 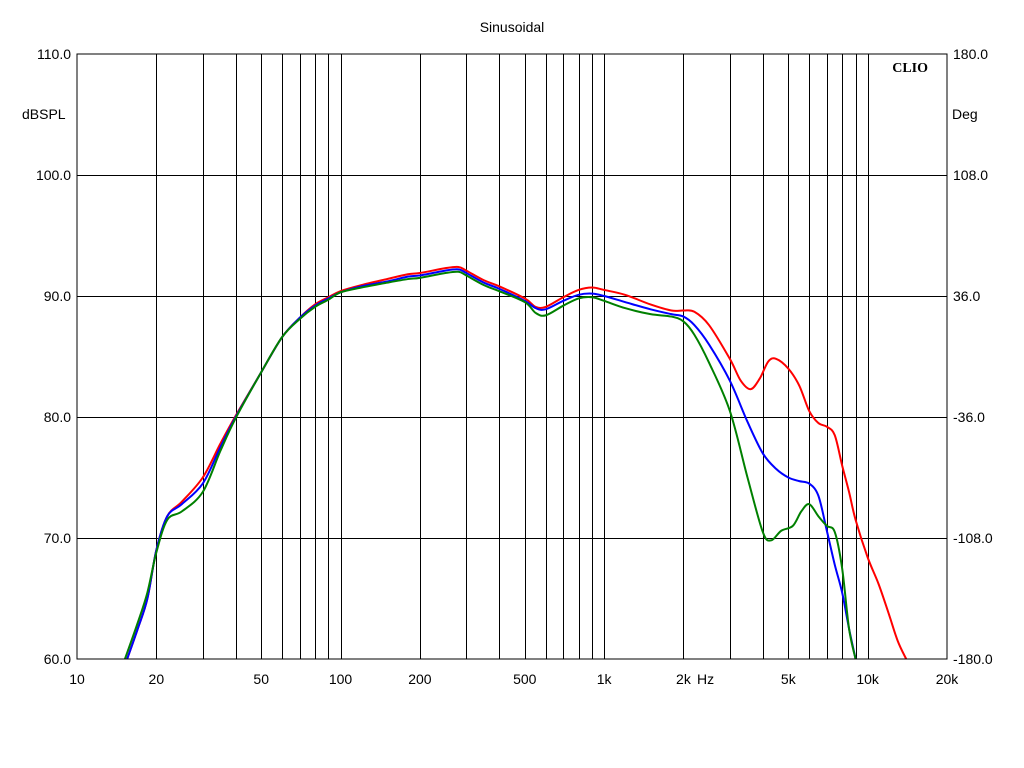 I want to click on y-tick-label: 110.0, so click(x=54, y=54).